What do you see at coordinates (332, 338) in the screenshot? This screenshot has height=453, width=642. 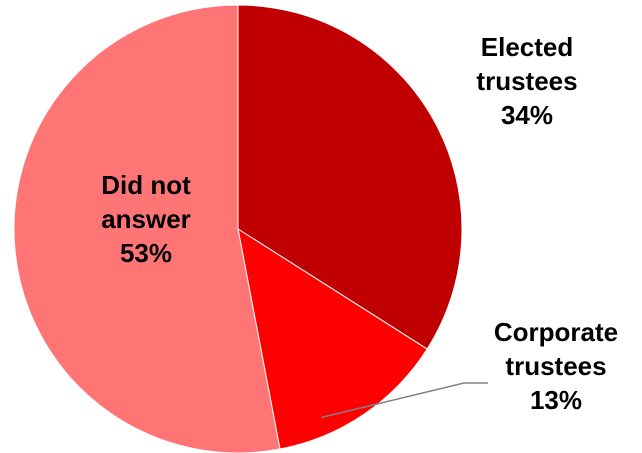 I see `pie-slice-corporate-trustees` at bounding box center [332, 338].